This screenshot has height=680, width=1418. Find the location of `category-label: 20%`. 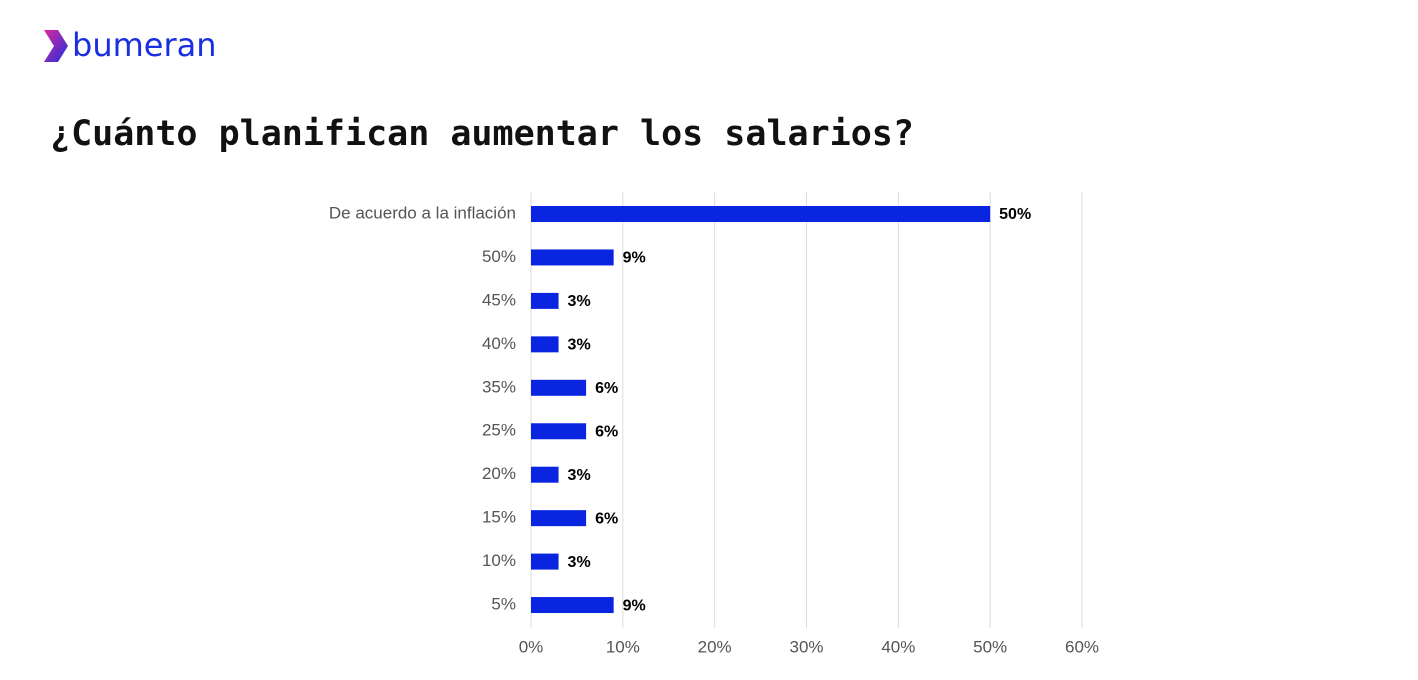

category-label: 20% is located at coordinates (499, 473).